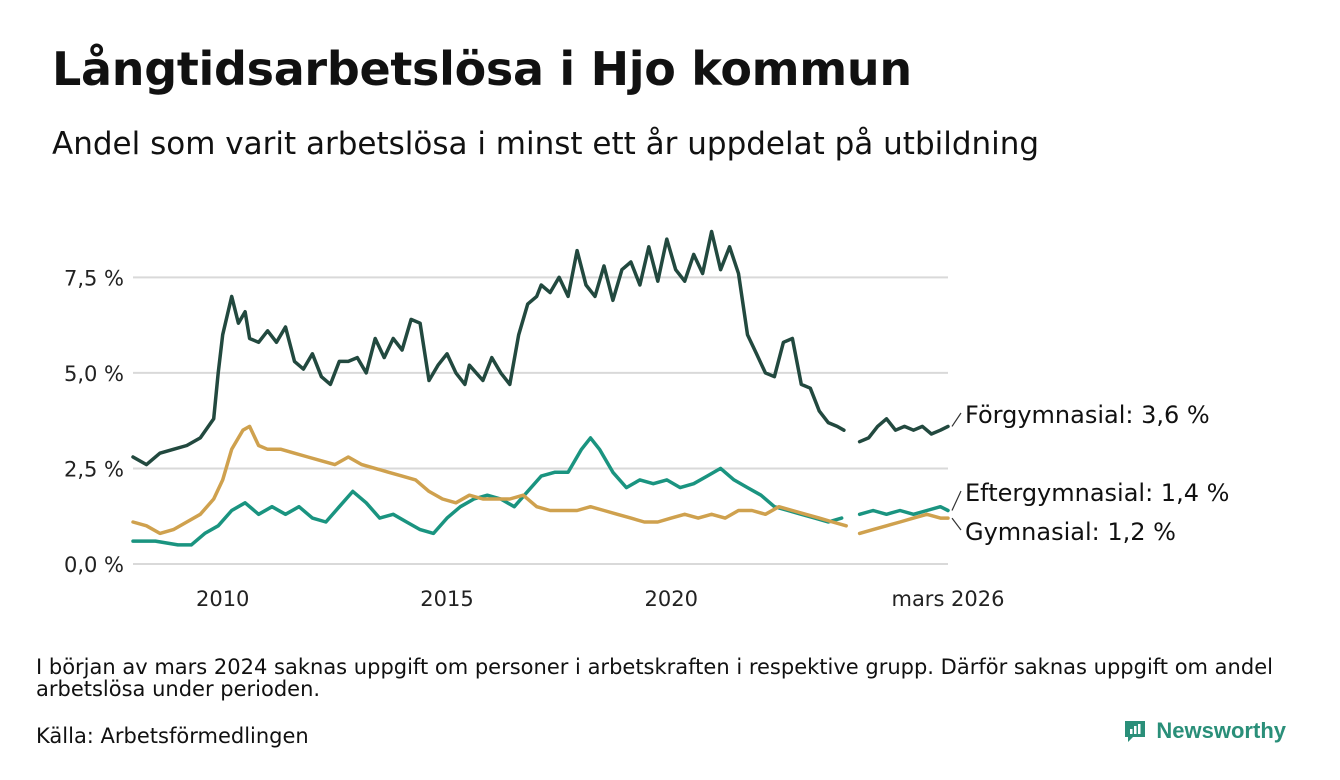 This screenshot has width=1340, height=780. Describe the element at coordinates (1097, 493) in the screenshot. I see `end-label-eftergymnasial: Eftergymnasial: 1,4 %` at that location.